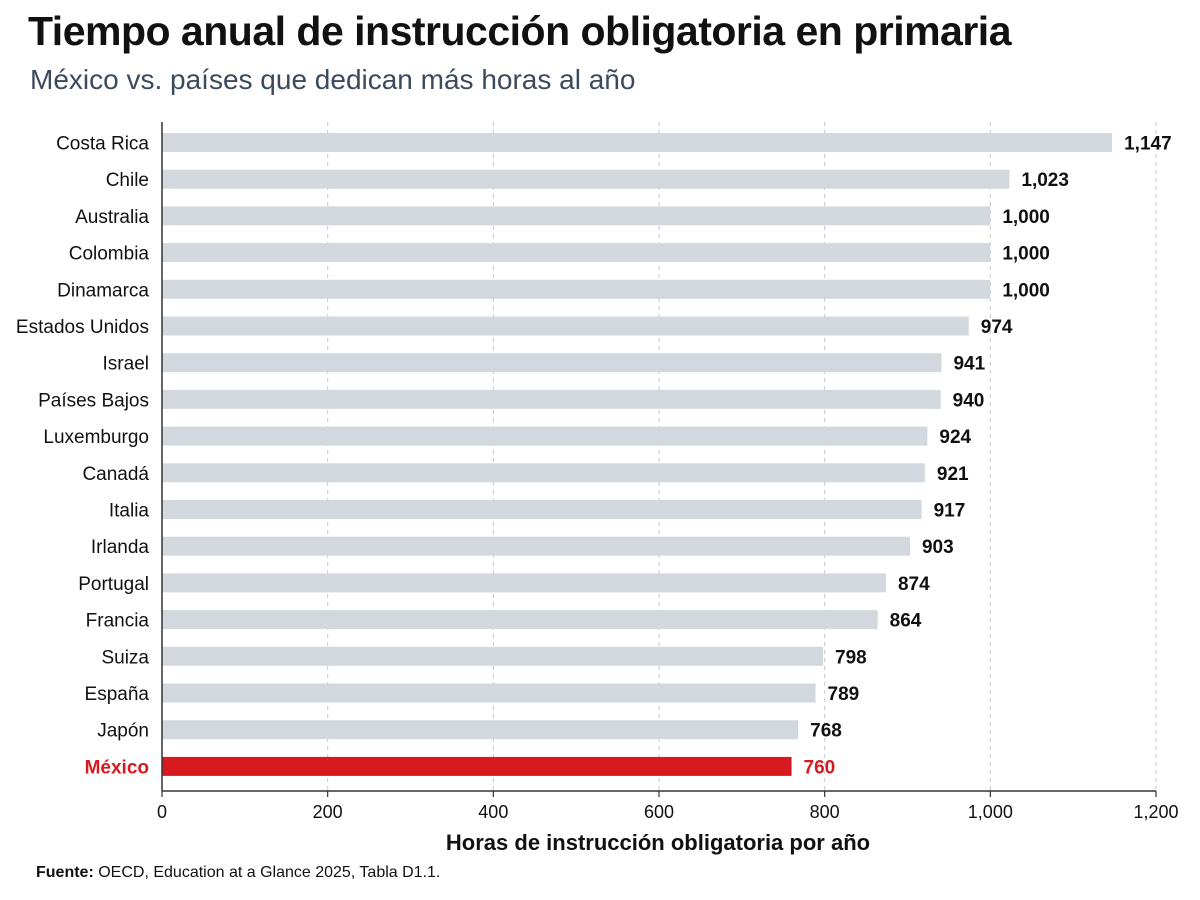 This screenshot has width=1200, height=900. What do you see at coordinates (126, 364) in the screenshot?
I see `category-label: Israel` at bounding box center [126, 364].